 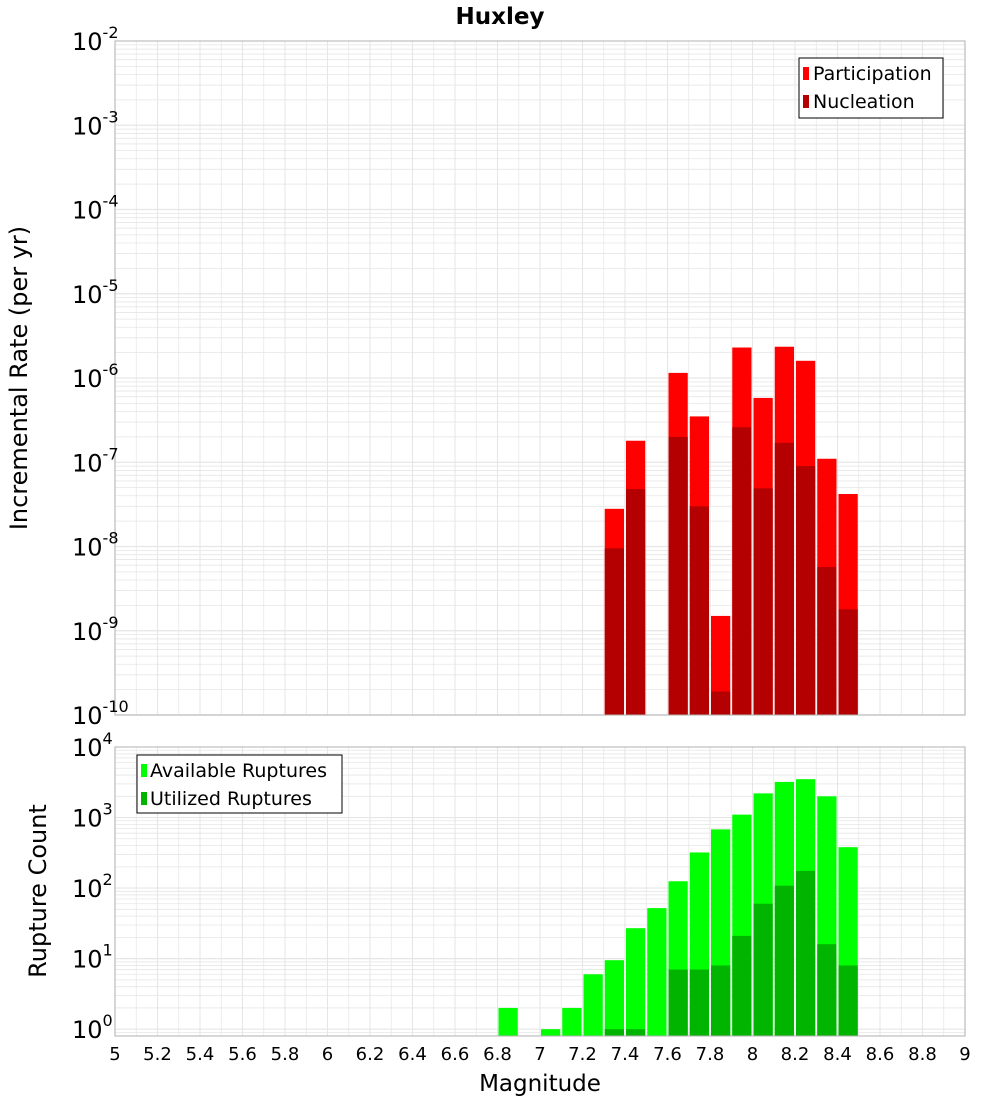 What do you see at coordinates (500, 17) in the screenshot?
I see `chart-title: Huxley` at bounding box center [500, 17].